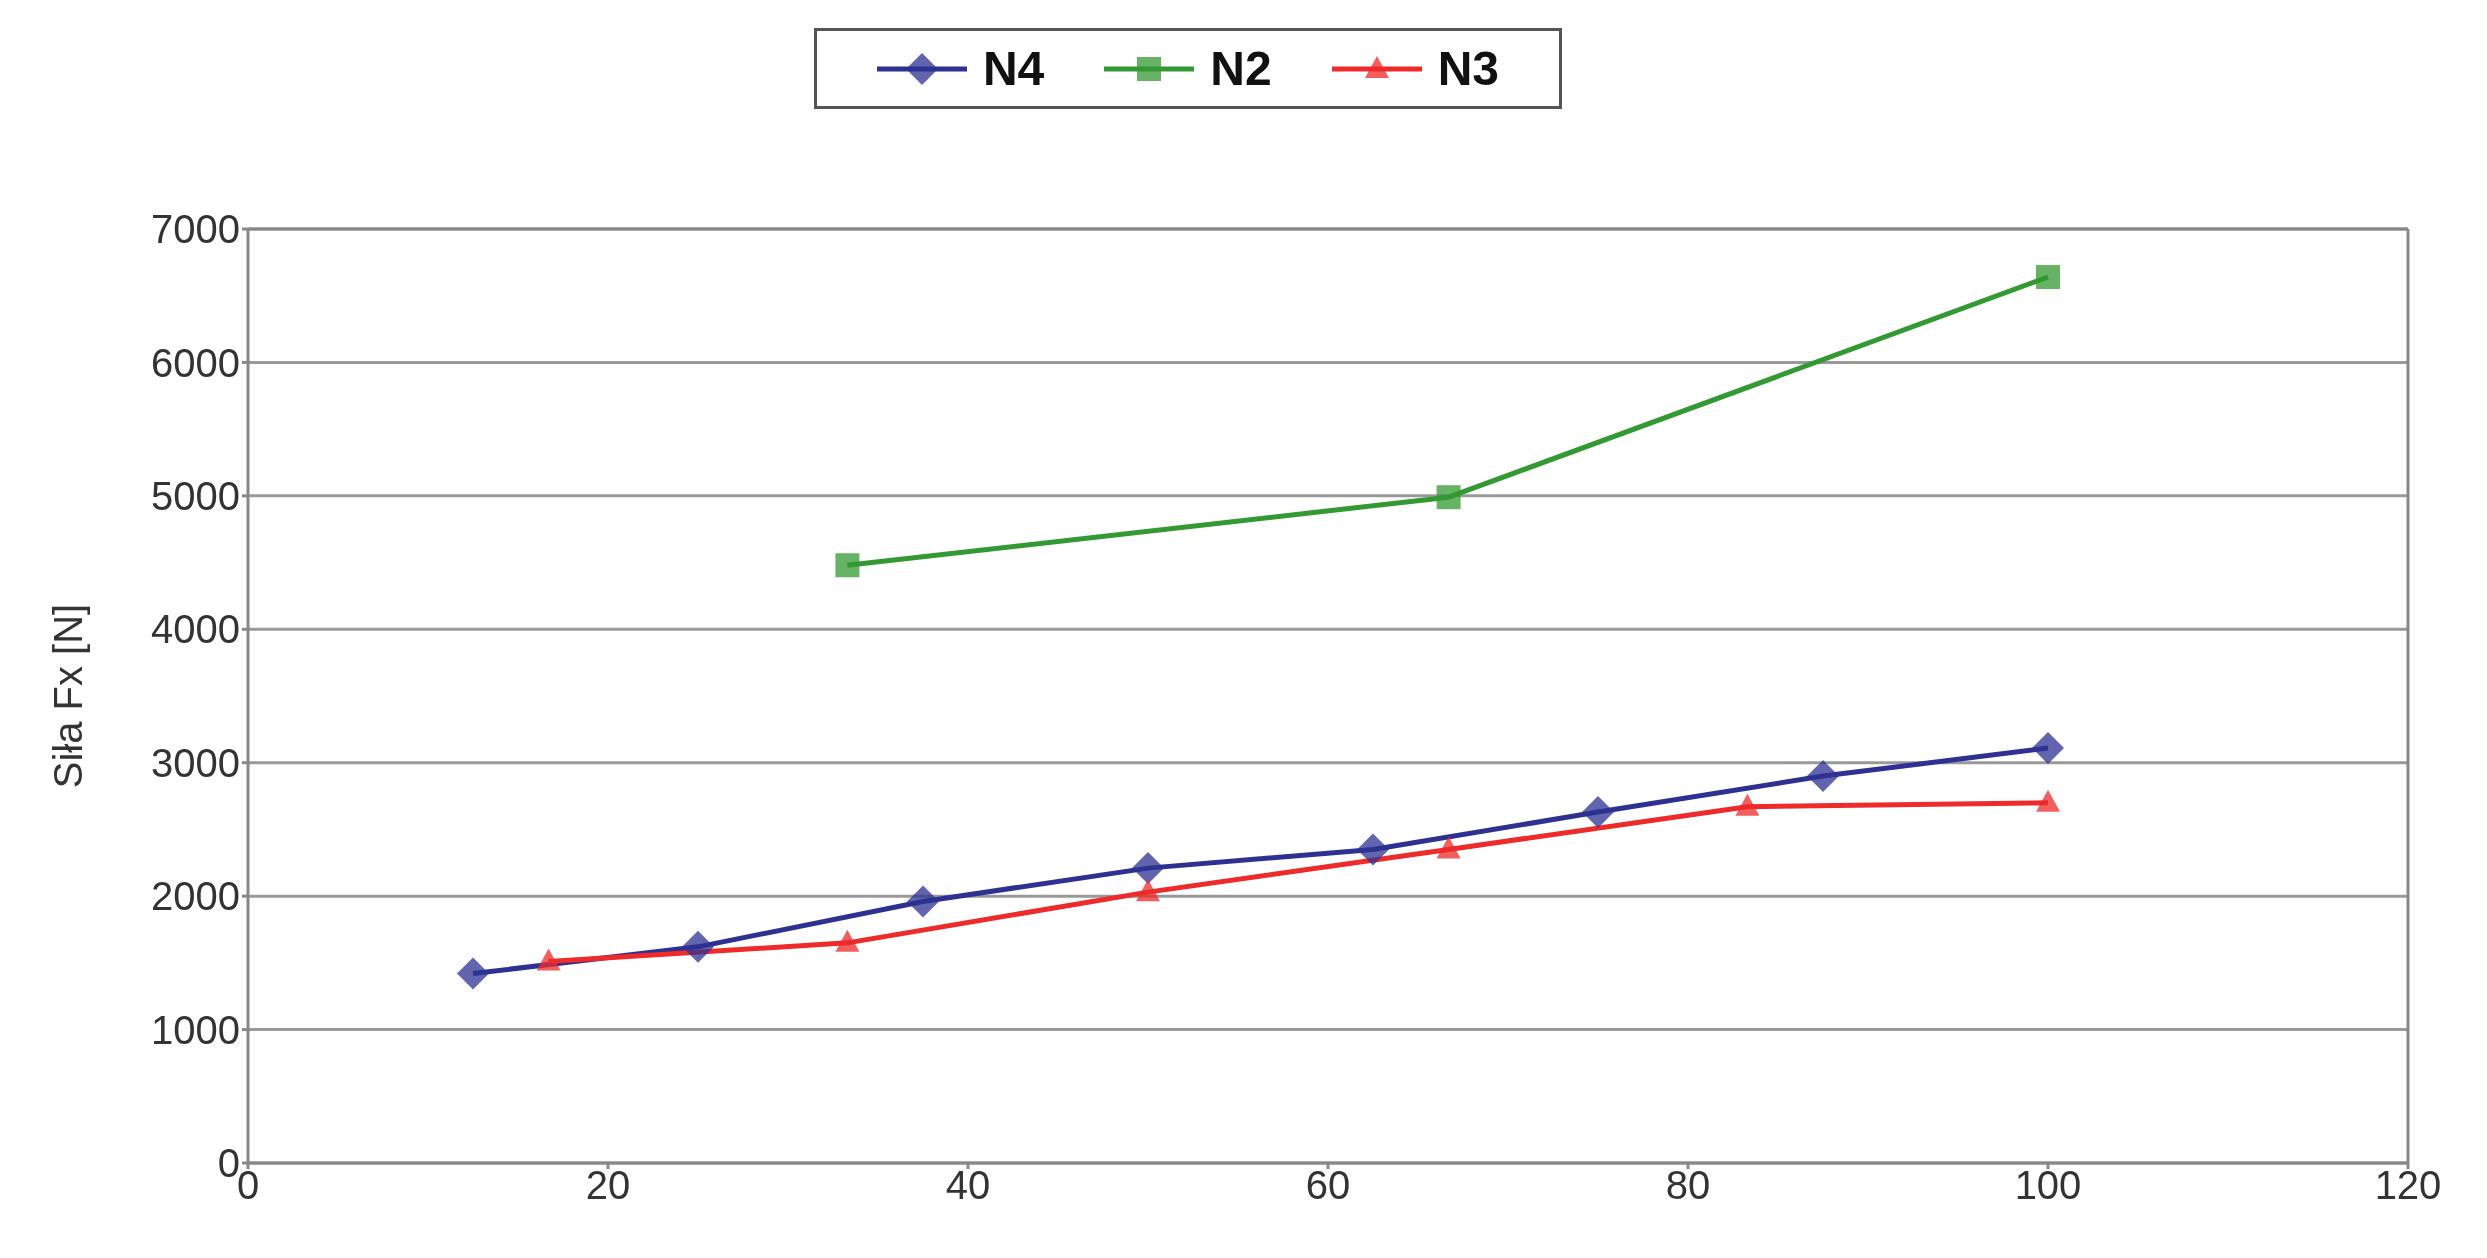 The image size is (2487, 1258). Describe the element at coordinates (1240, 68) in the screenshot. I see `legend-label: N2` at that location.